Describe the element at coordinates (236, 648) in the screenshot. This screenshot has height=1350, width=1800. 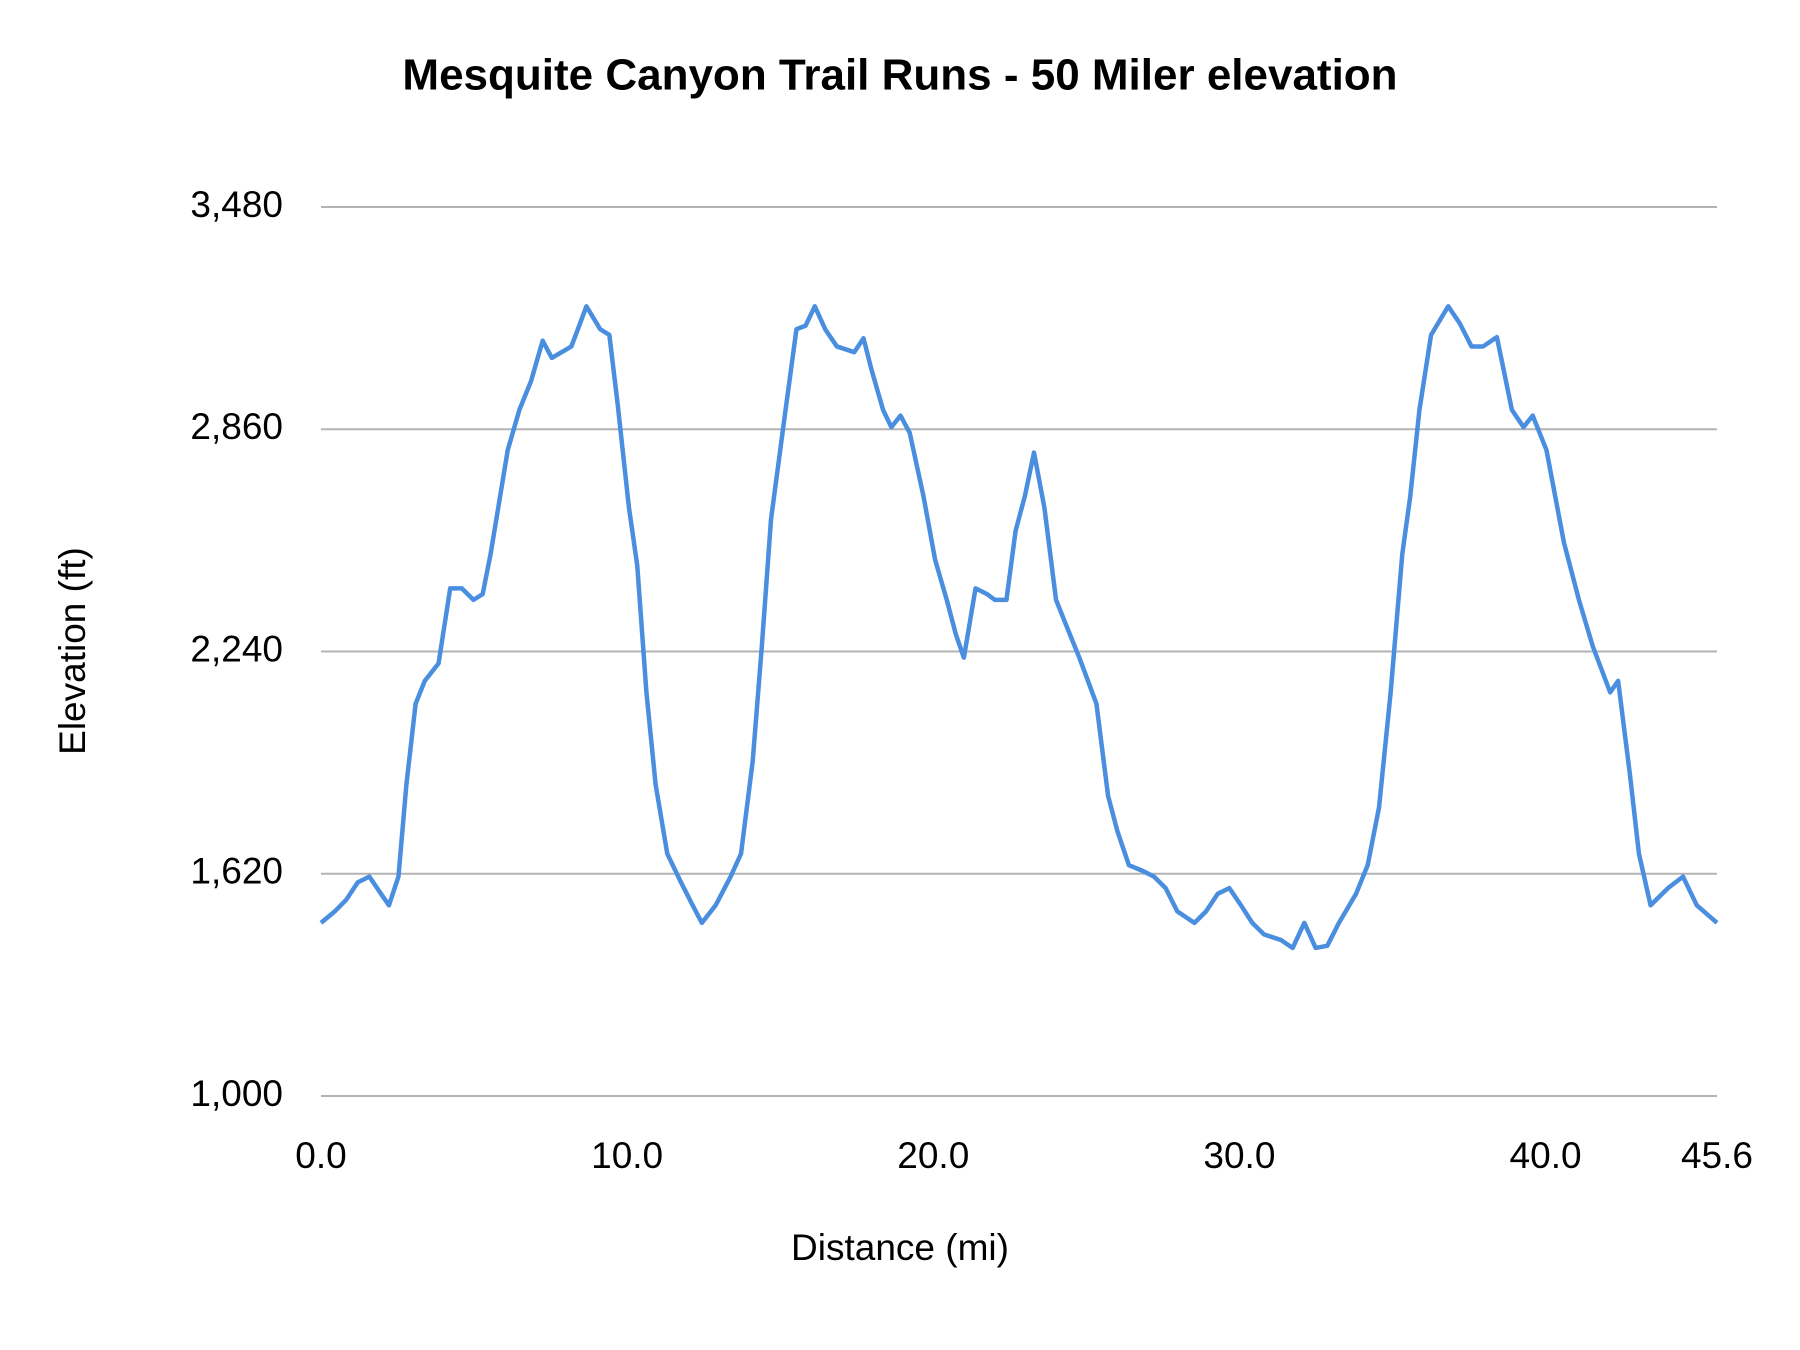
I see `y-tick-label: 2,240` at that location.